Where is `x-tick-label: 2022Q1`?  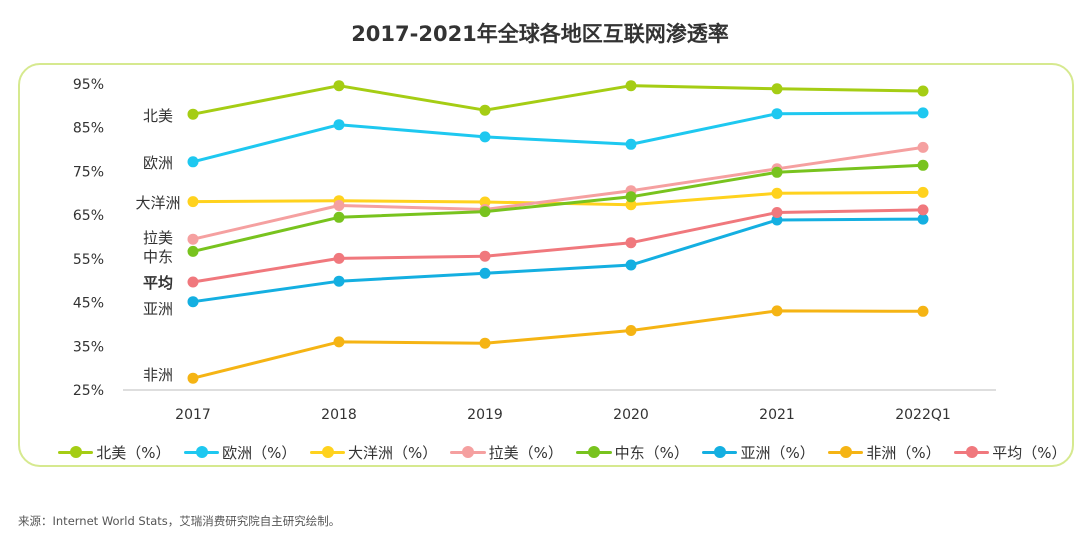 x-tick-label: 2022Q1 is located at coordinates (923, 415).